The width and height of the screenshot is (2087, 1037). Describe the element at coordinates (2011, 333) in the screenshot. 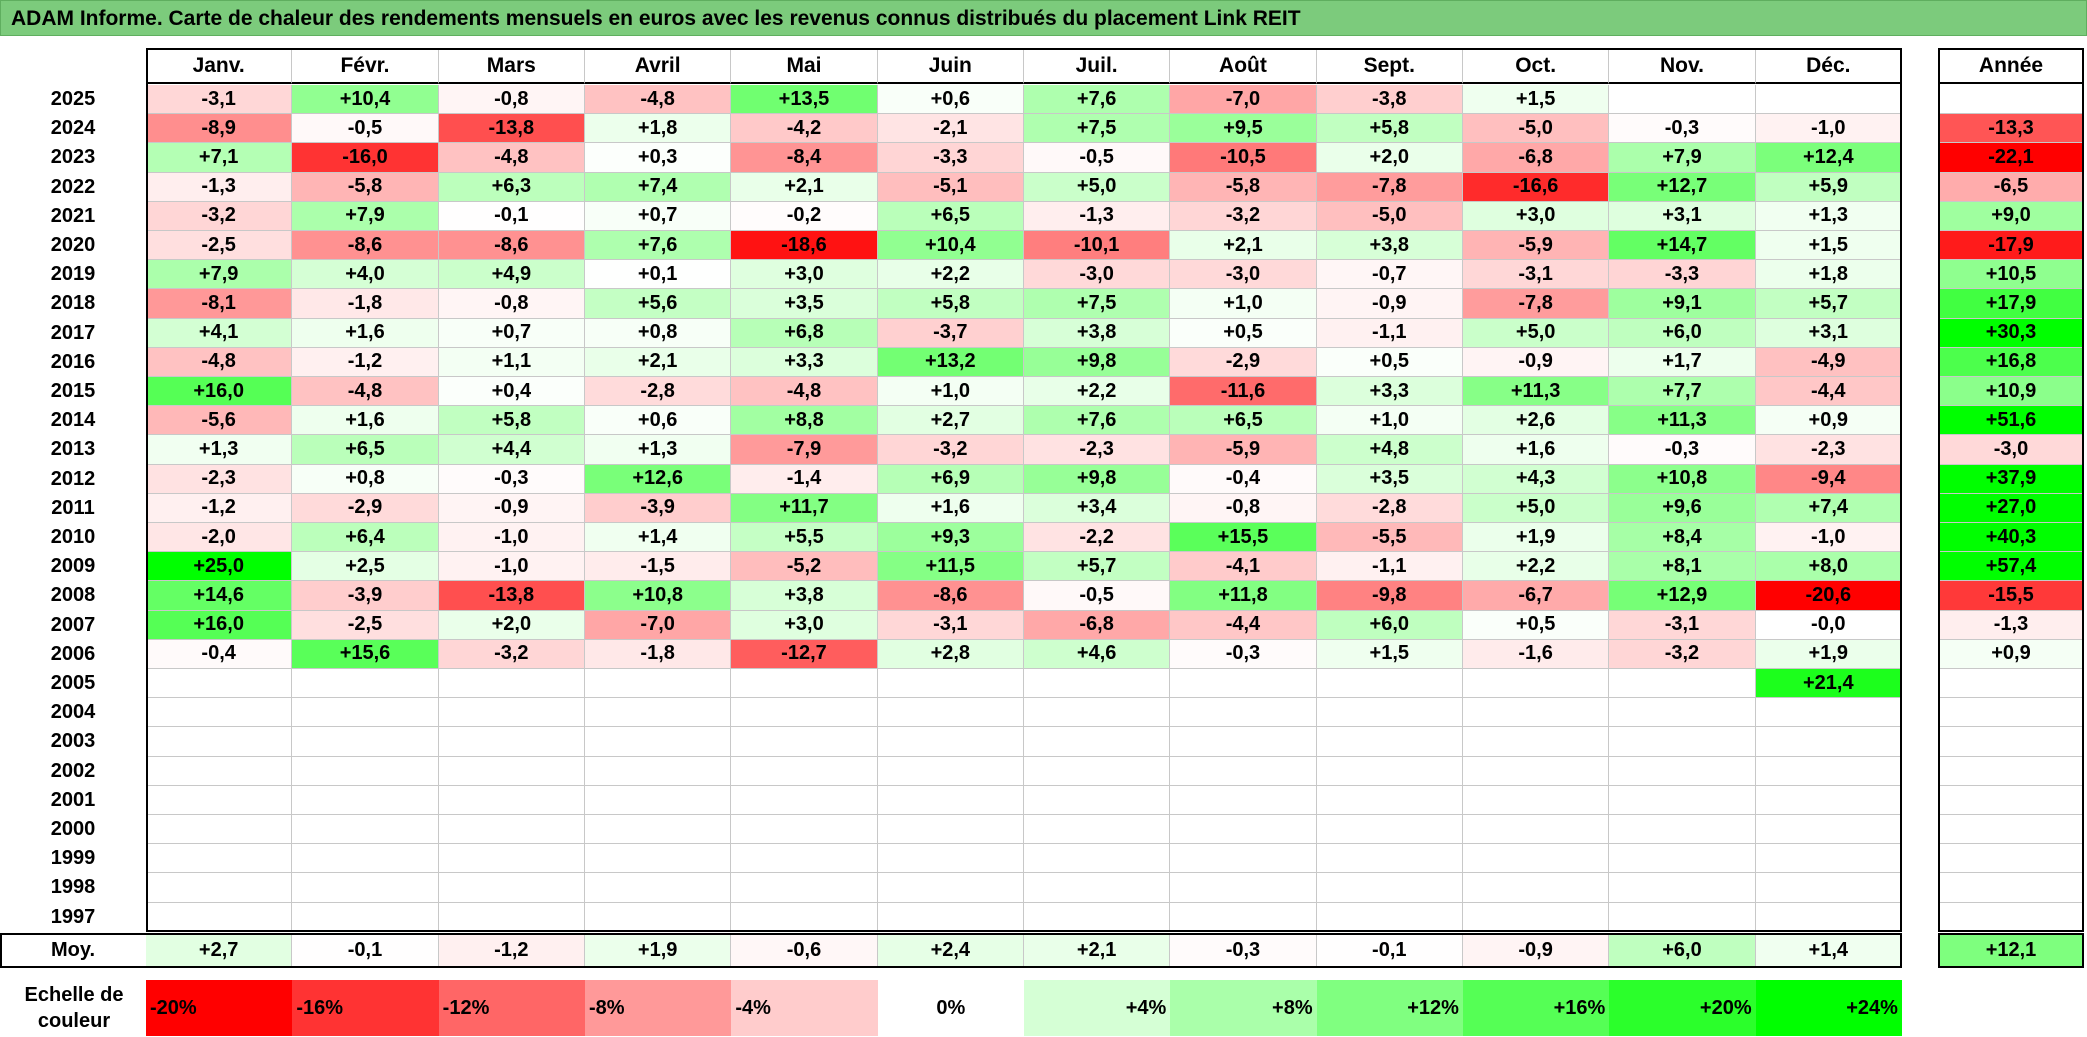

I see `annual-cell: +30,3` at that location.